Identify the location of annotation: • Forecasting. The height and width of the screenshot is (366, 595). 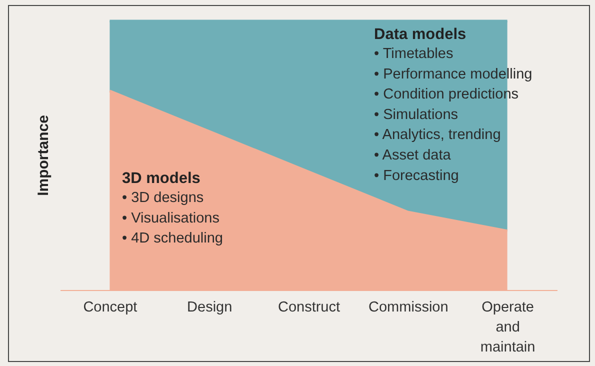
(416, 176).